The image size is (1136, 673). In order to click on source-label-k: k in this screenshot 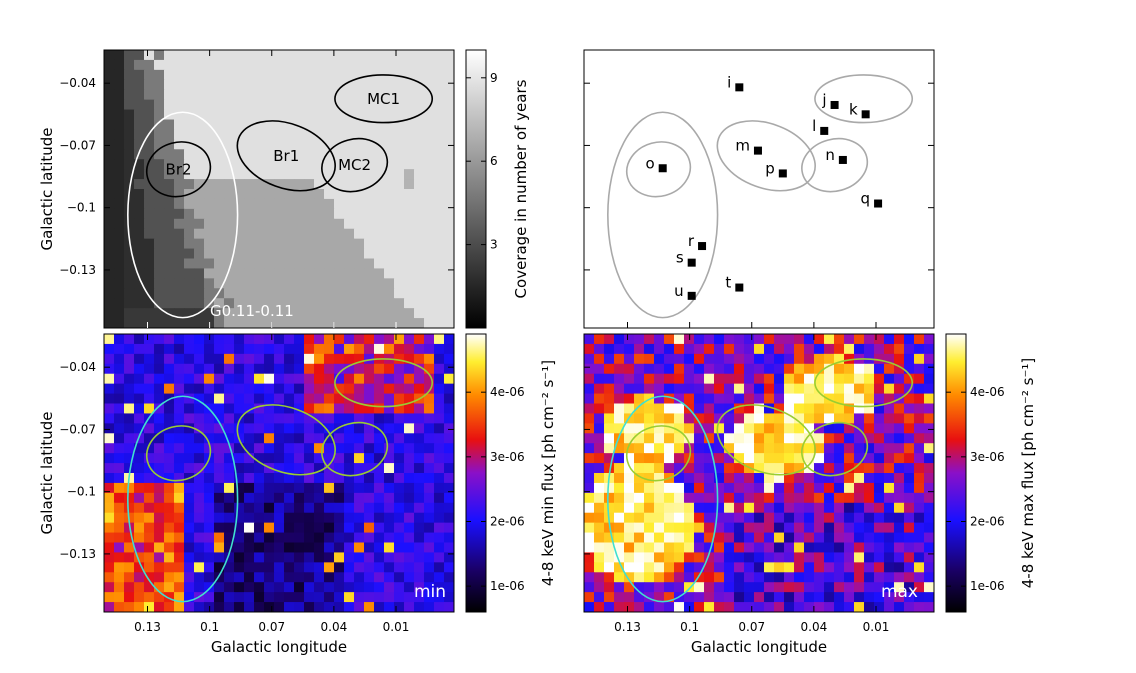, I will do `click(853, 109)`.